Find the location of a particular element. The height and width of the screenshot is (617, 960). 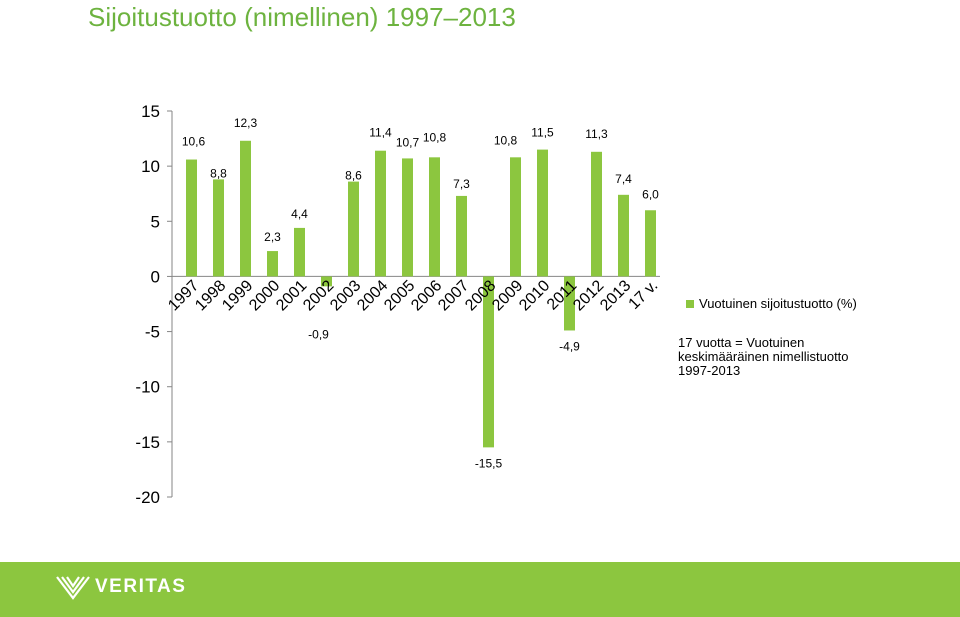

legend-swatch is located at coordinates (690, 303).